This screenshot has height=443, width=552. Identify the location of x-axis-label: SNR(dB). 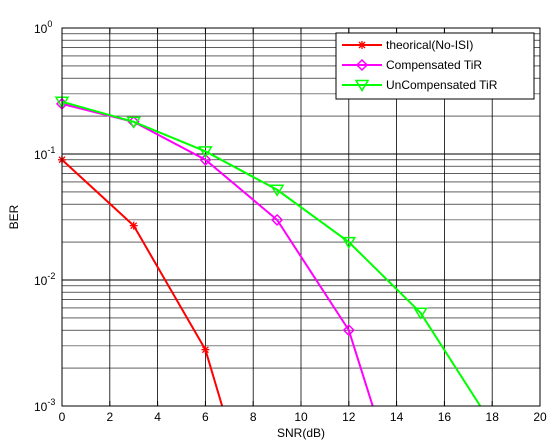
(301, 433).